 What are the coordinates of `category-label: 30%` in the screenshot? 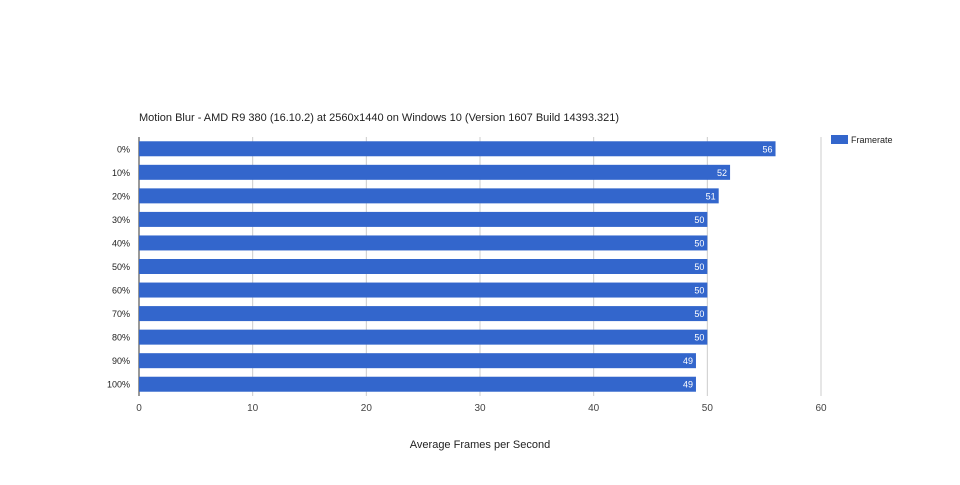 It's located at (121, 220).